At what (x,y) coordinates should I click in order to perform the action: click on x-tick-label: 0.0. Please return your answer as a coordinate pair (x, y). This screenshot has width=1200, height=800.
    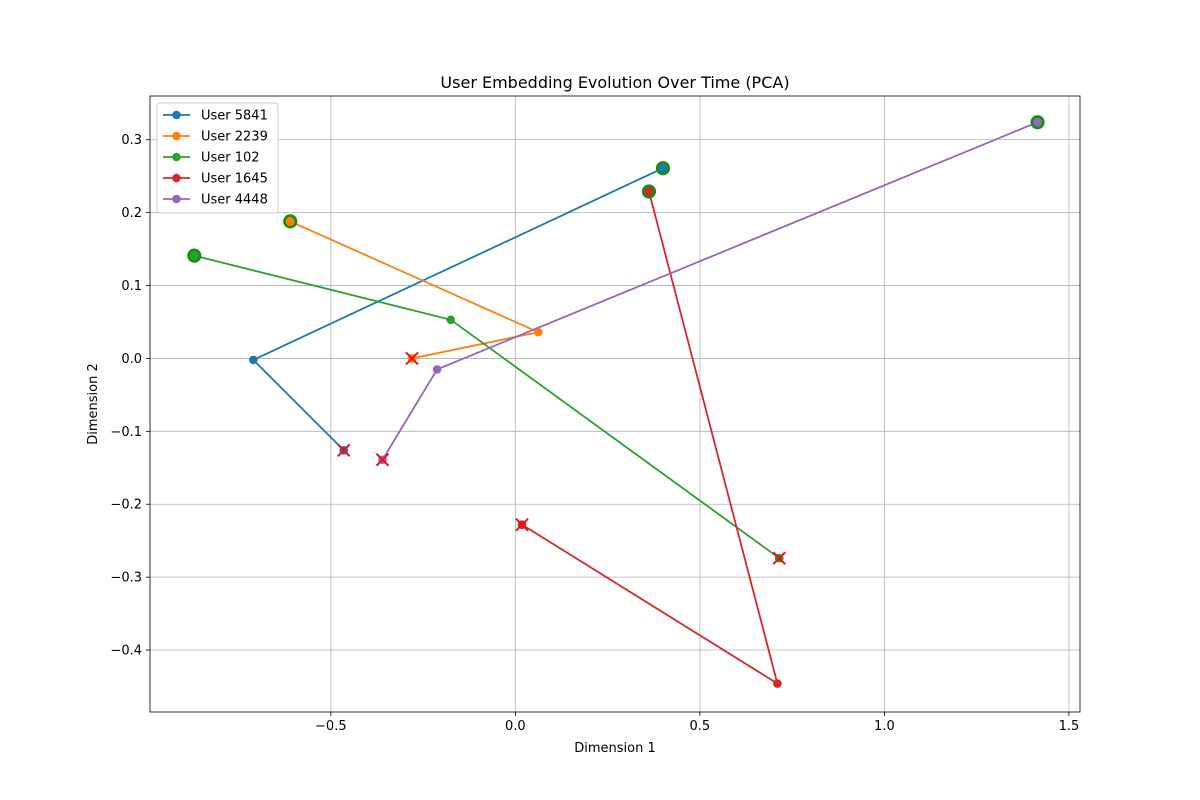
    Looking at the image, I should click on (515, 726).